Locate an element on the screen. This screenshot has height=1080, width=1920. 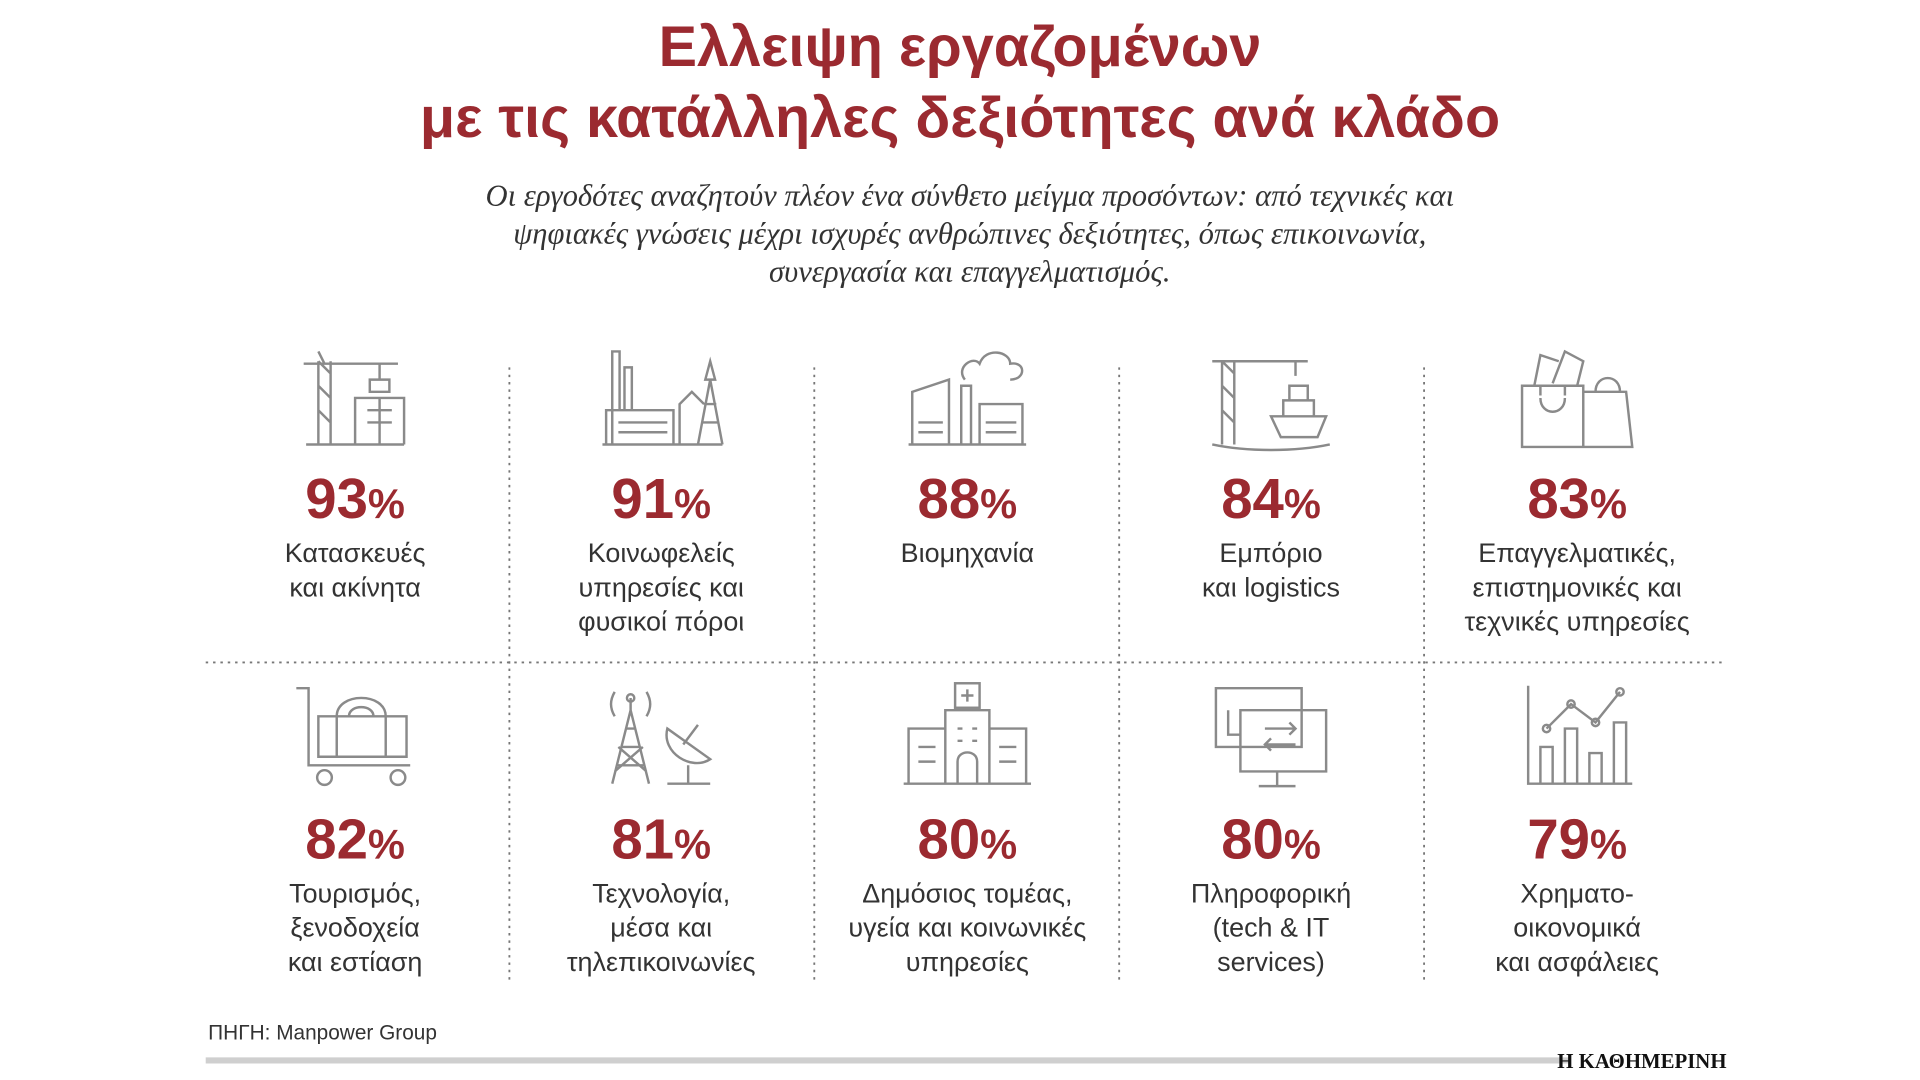
title-line: Ελλειψη εργαζομένων is located at coordinates (960, 47).